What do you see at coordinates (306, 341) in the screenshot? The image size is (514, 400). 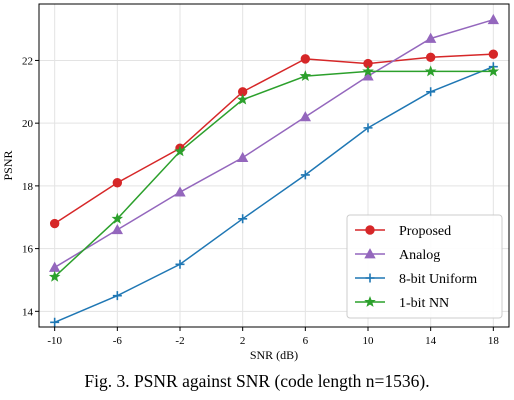 I see `x-tick-label: 6` at bounding box center [306, 341].